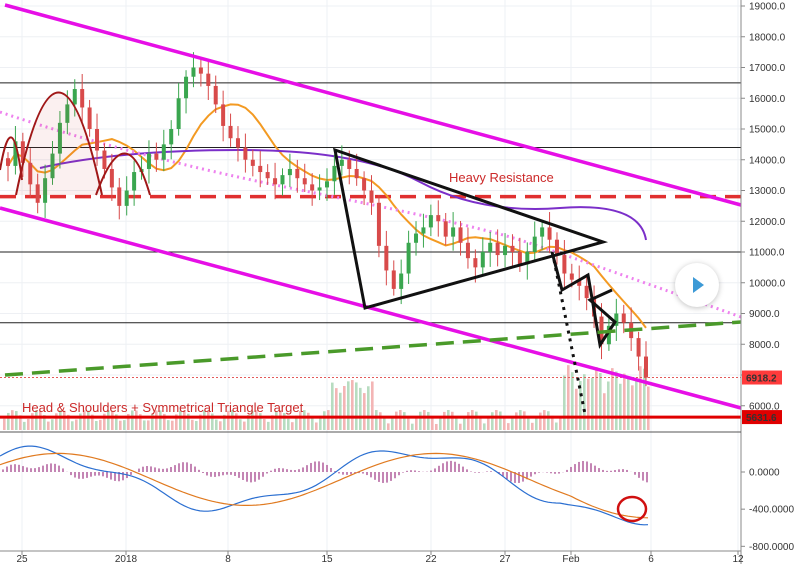 The width and height of the screenshot is (799, 564). I want to click on macd-tick-label: 0.0000, so click(764, 473).